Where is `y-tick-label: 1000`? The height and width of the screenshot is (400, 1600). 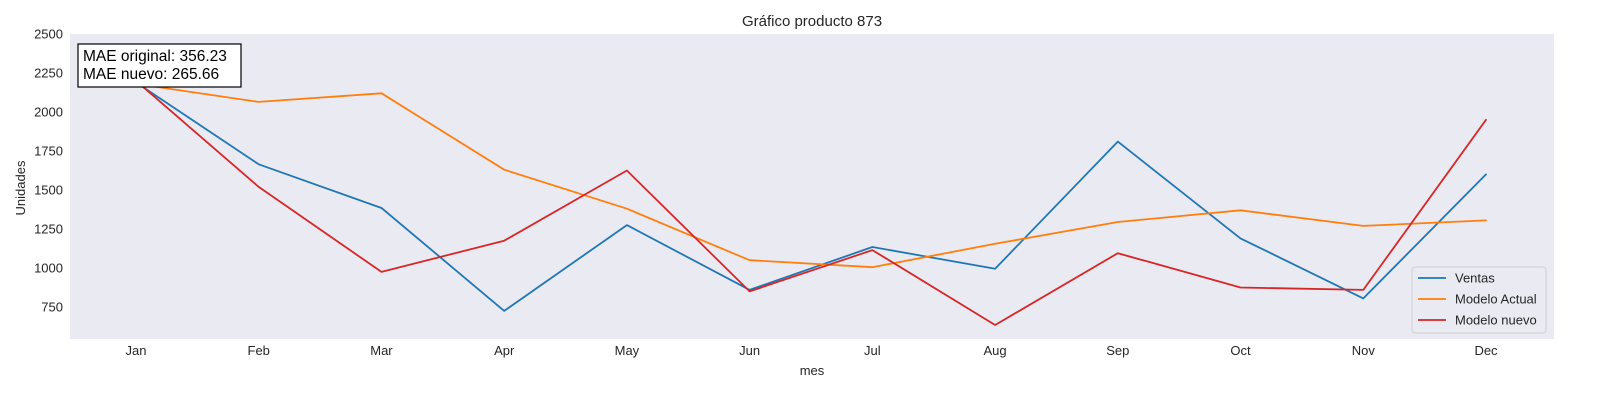 y-tick-label: 1000 is located at coordinates (48, 268).